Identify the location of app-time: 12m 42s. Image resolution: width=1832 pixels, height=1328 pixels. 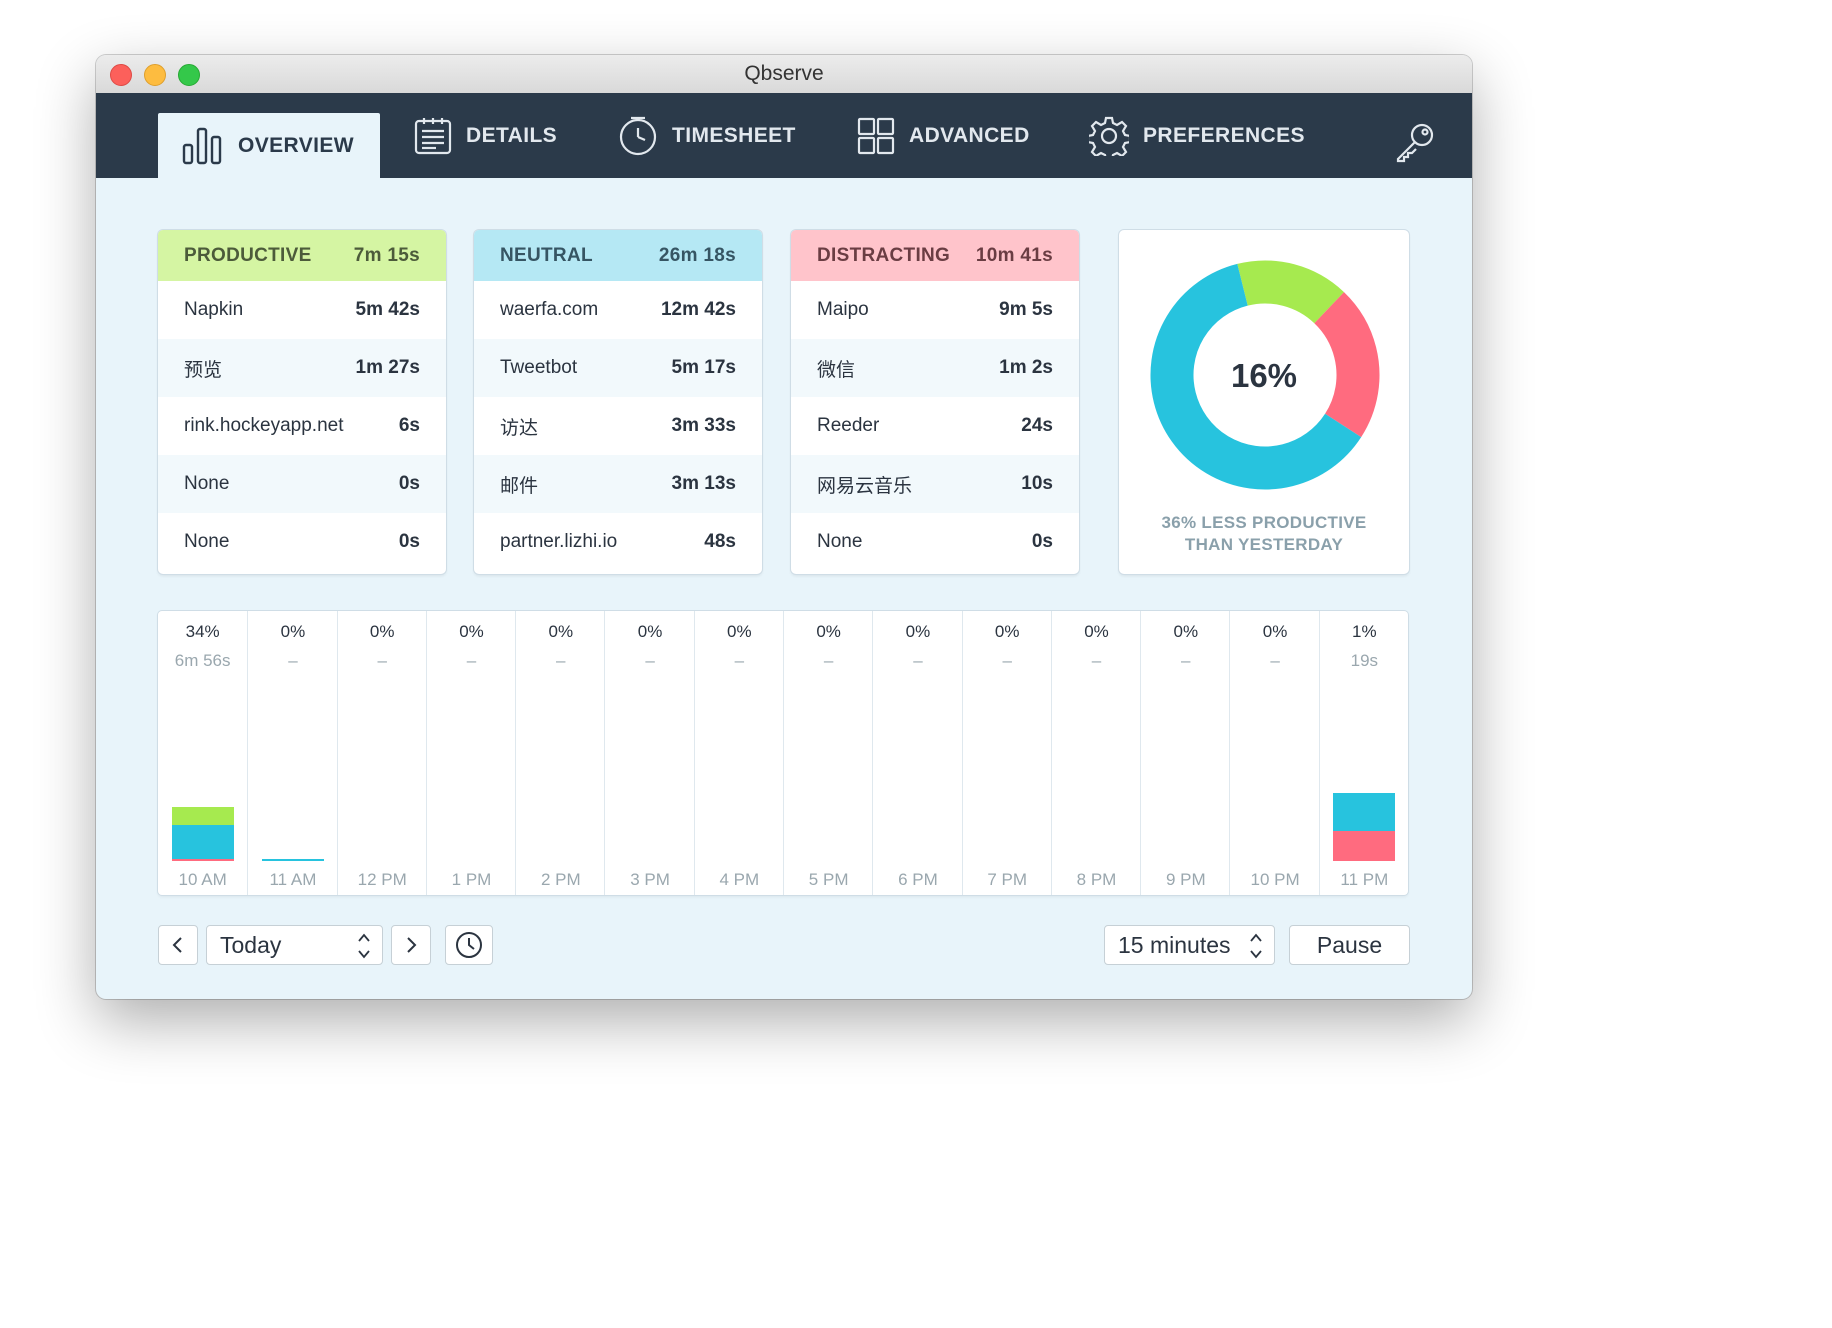
(698, 309).